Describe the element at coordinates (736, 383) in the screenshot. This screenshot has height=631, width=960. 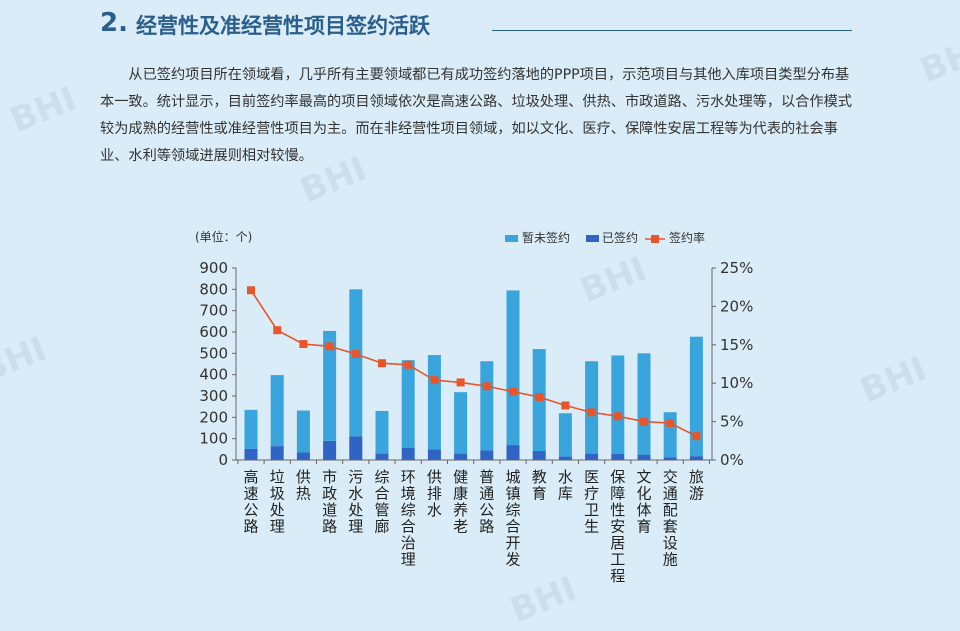
I see `y-right-tick-label: 10%` at that location.